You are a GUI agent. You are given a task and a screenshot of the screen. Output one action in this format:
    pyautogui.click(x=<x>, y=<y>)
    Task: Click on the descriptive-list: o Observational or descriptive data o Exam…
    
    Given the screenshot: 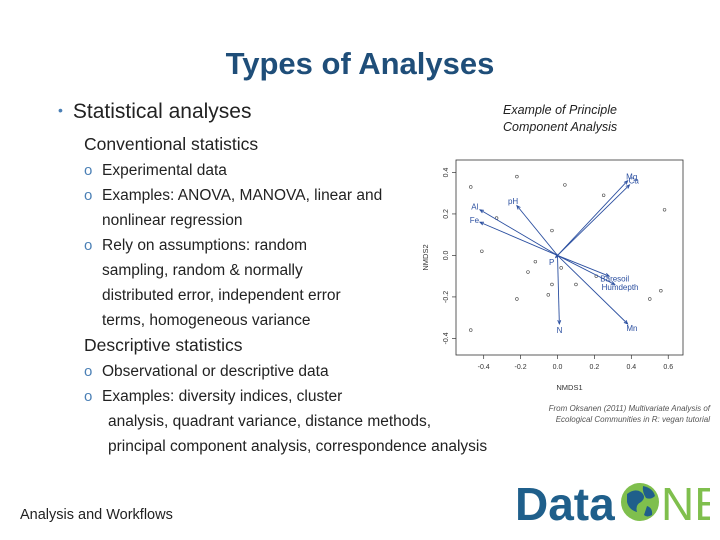 What is the action you would take?
    pyautogui.click(x=285, y=409)
    